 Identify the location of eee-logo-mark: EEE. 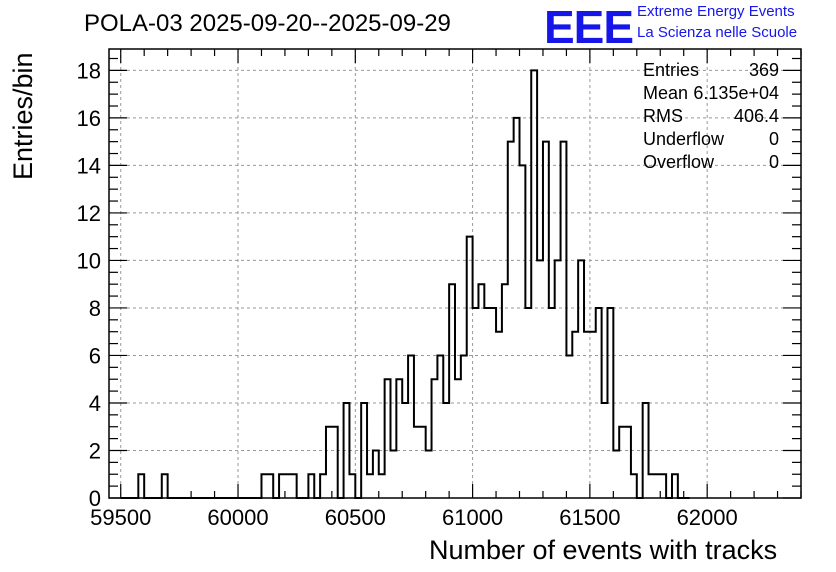
(589, 27).